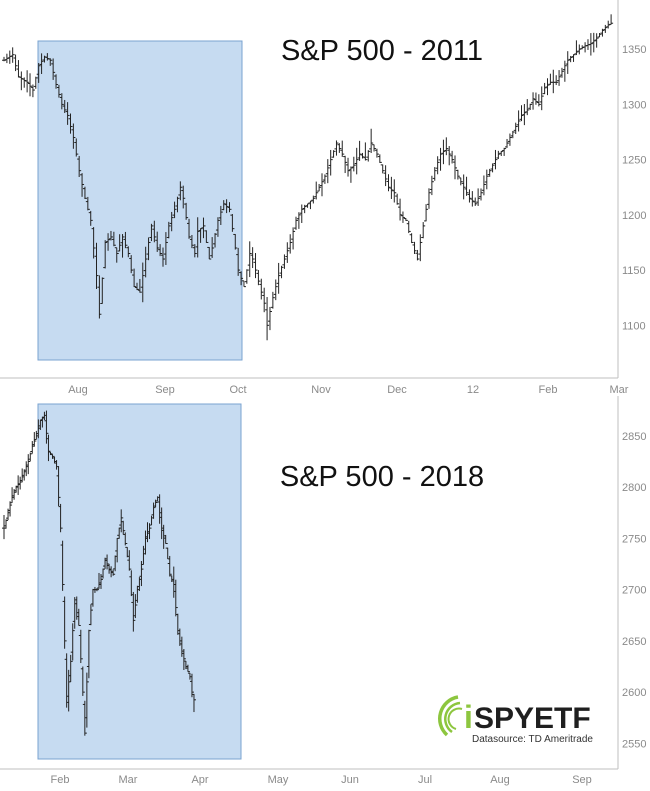 The height and width of the screenshot is (791, 650). I want to click on x-tick-label: Feb, so click(60, 780).